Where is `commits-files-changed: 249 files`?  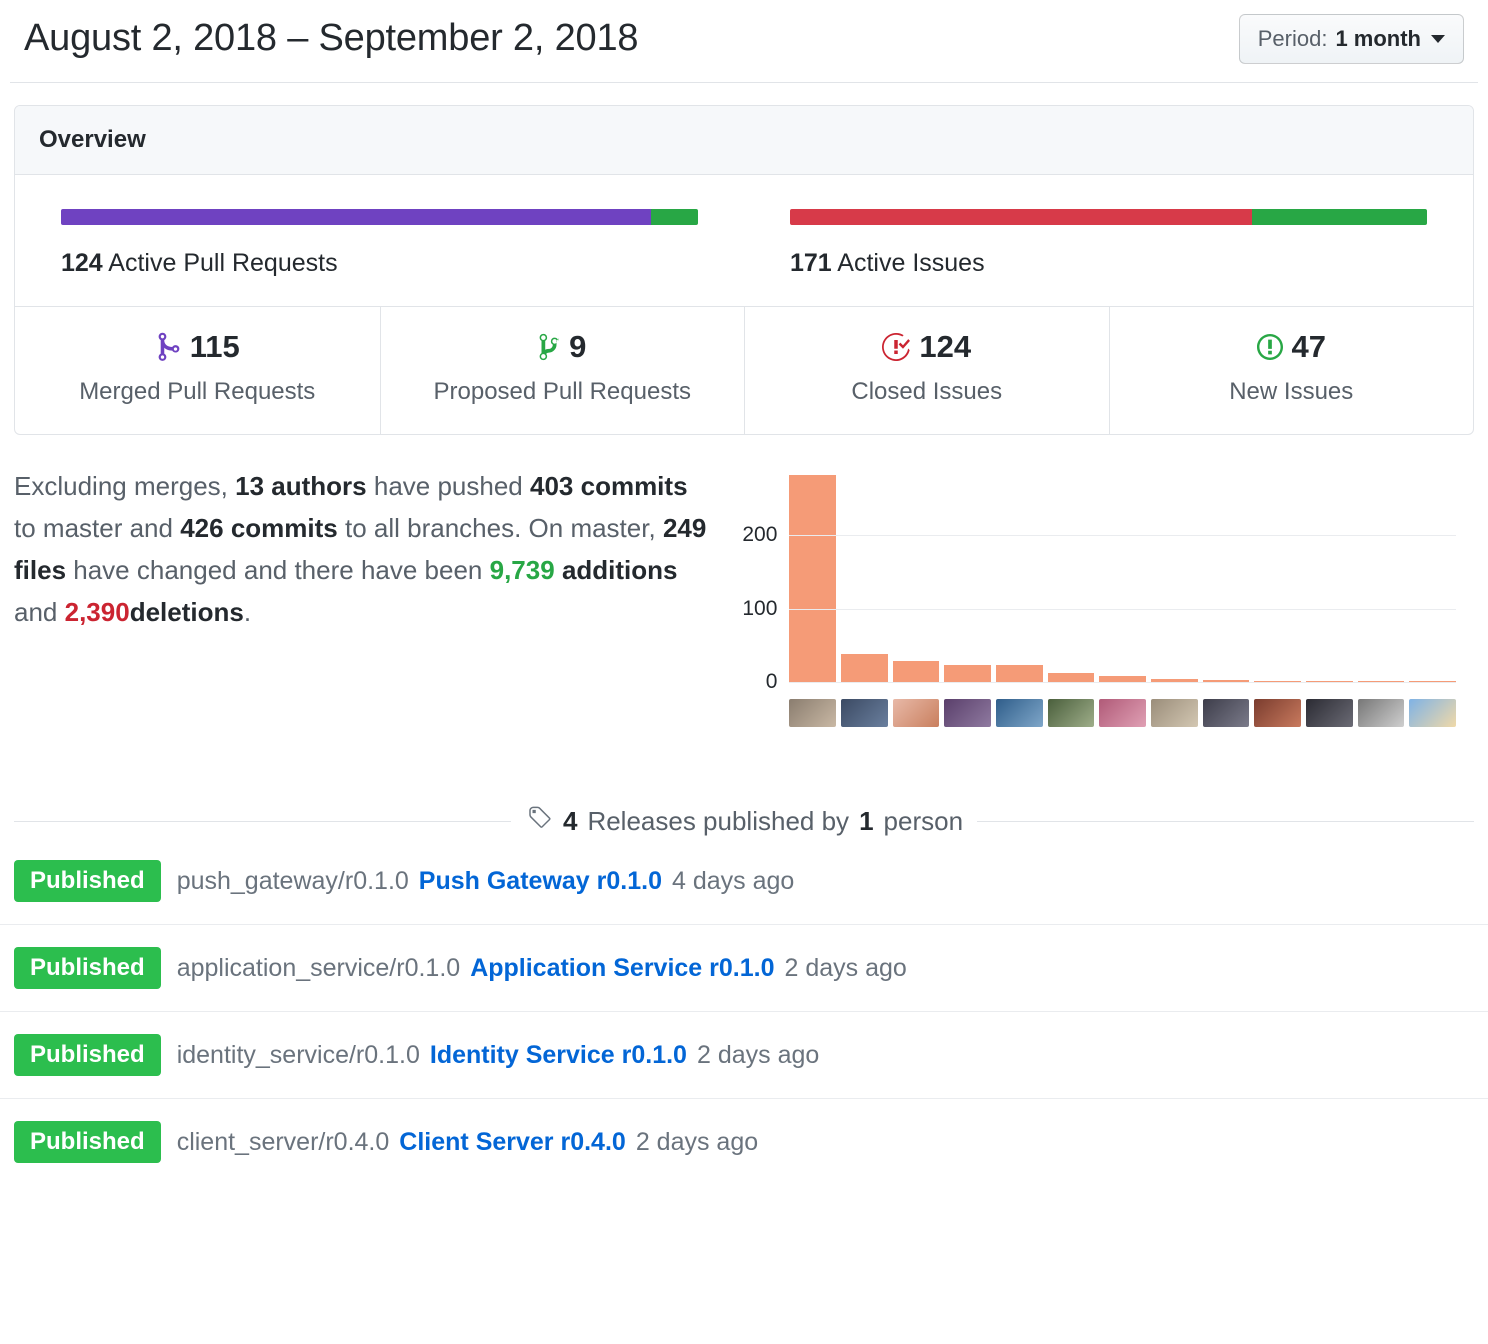 commits-files-changed: 249 files is located at coordinates (360, 549).